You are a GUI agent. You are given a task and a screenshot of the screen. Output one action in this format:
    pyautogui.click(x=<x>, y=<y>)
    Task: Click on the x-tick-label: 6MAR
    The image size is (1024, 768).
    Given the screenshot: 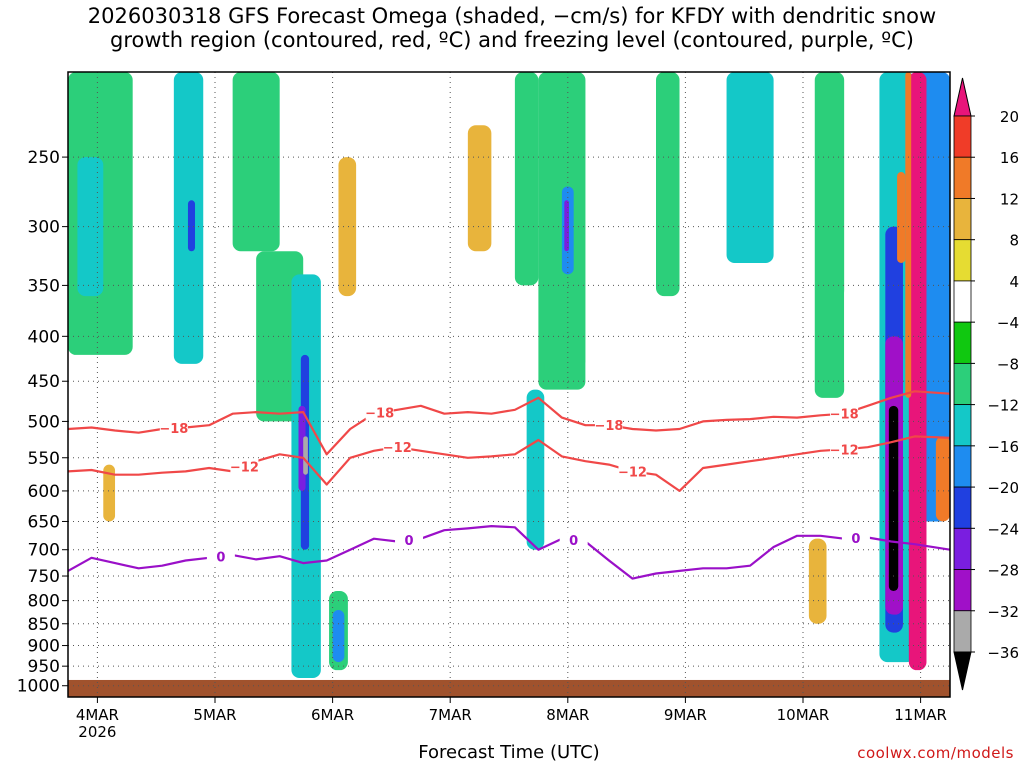 What is the action you would take?
    pyautogui.click(x=332, y=715)
    